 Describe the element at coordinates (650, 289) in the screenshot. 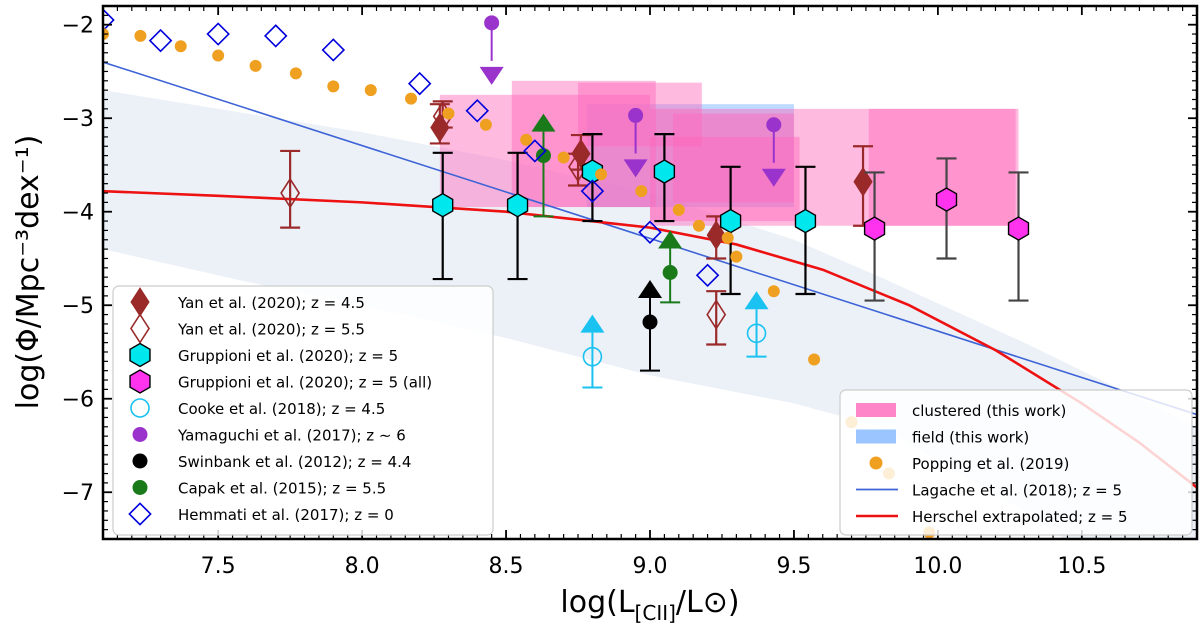

I see `point-swinbank-6-0-arrow` at that location.